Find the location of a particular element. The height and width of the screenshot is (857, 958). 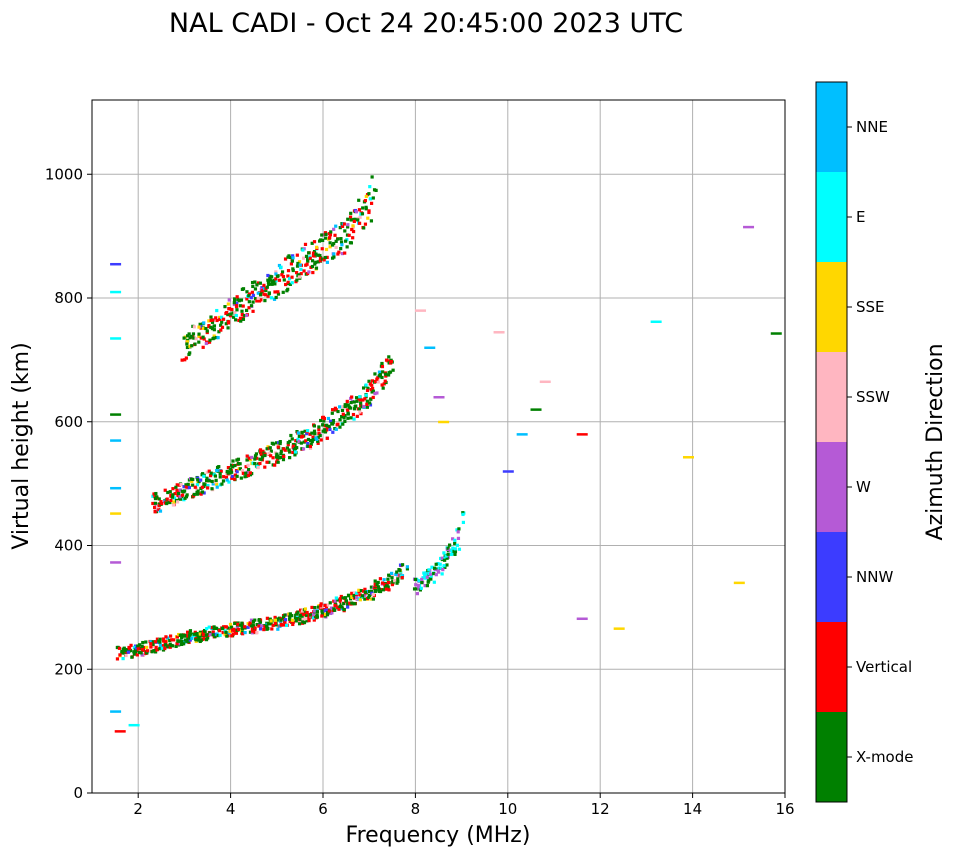

colorbar-tick-label: E is located at coordinates (860, 217).